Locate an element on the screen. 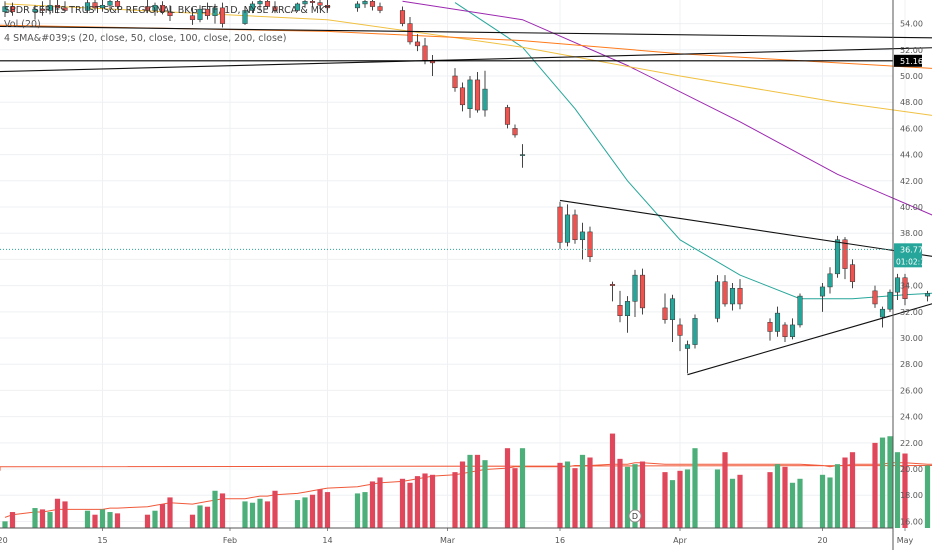  trend-line is located at coordinates (746, 236).